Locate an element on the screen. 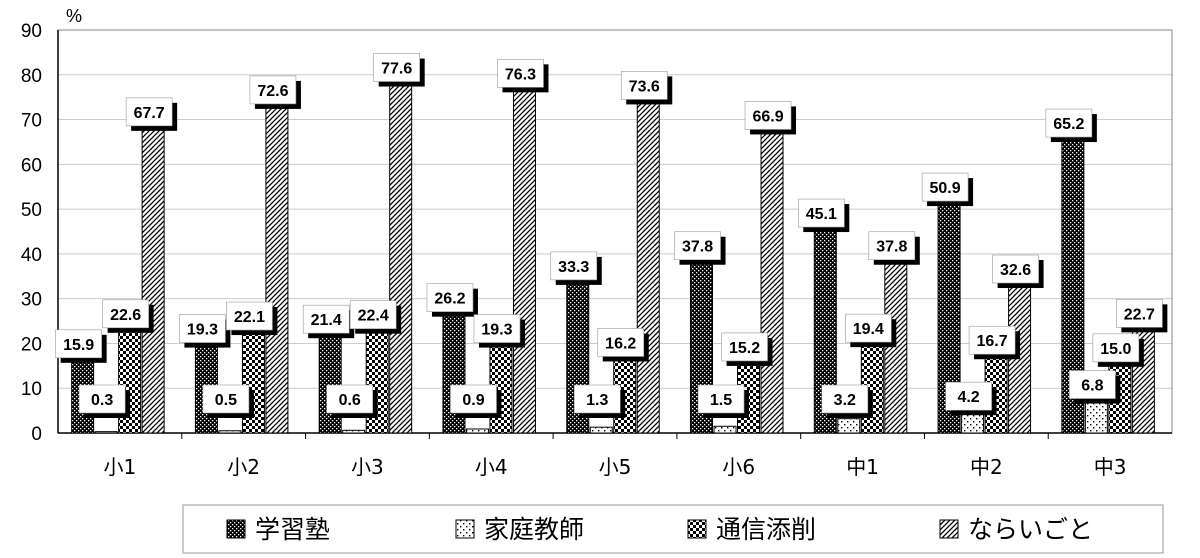 The width and height of the screenshot is (1200, 558). data-label: 1.3 is located at coordinates (597, 400).